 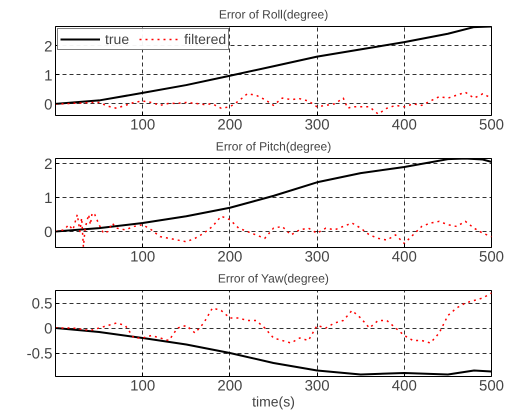 I want to click on chart-title: Error of Pitch(degree), so click(x=274, y=147).